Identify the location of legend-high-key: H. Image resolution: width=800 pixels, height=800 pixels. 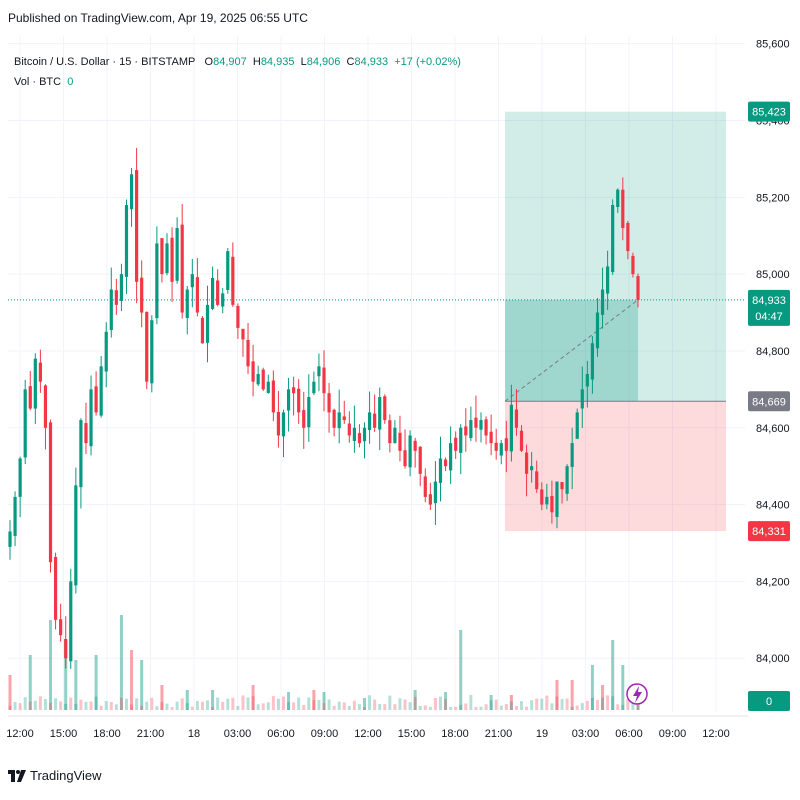
(256, 62).